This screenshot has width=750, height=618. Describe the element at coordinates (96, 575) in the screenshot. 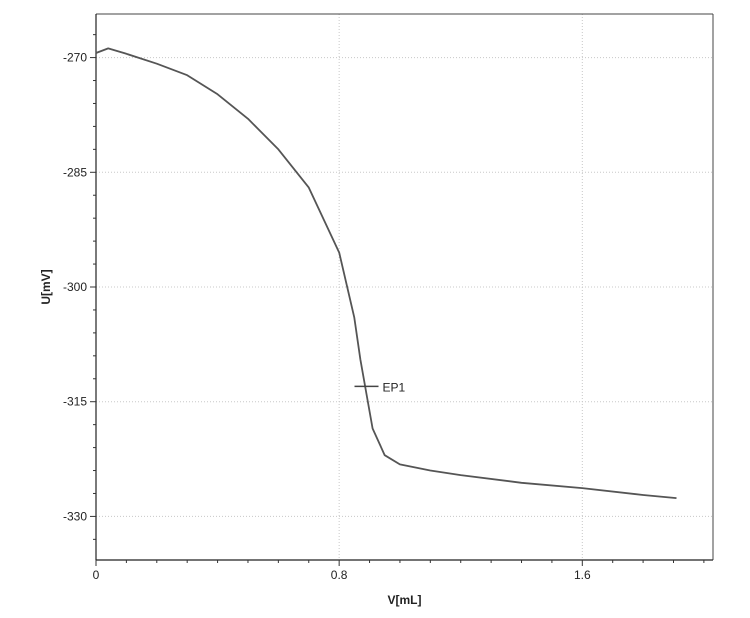

I see `x-tick-label: 0` at that location.